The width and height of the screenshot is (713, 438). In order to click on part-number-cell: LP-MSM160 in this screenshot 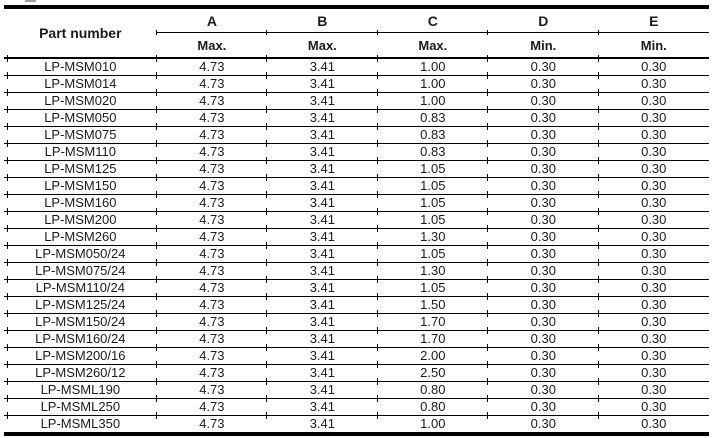, I will do `click(80, 201)`.